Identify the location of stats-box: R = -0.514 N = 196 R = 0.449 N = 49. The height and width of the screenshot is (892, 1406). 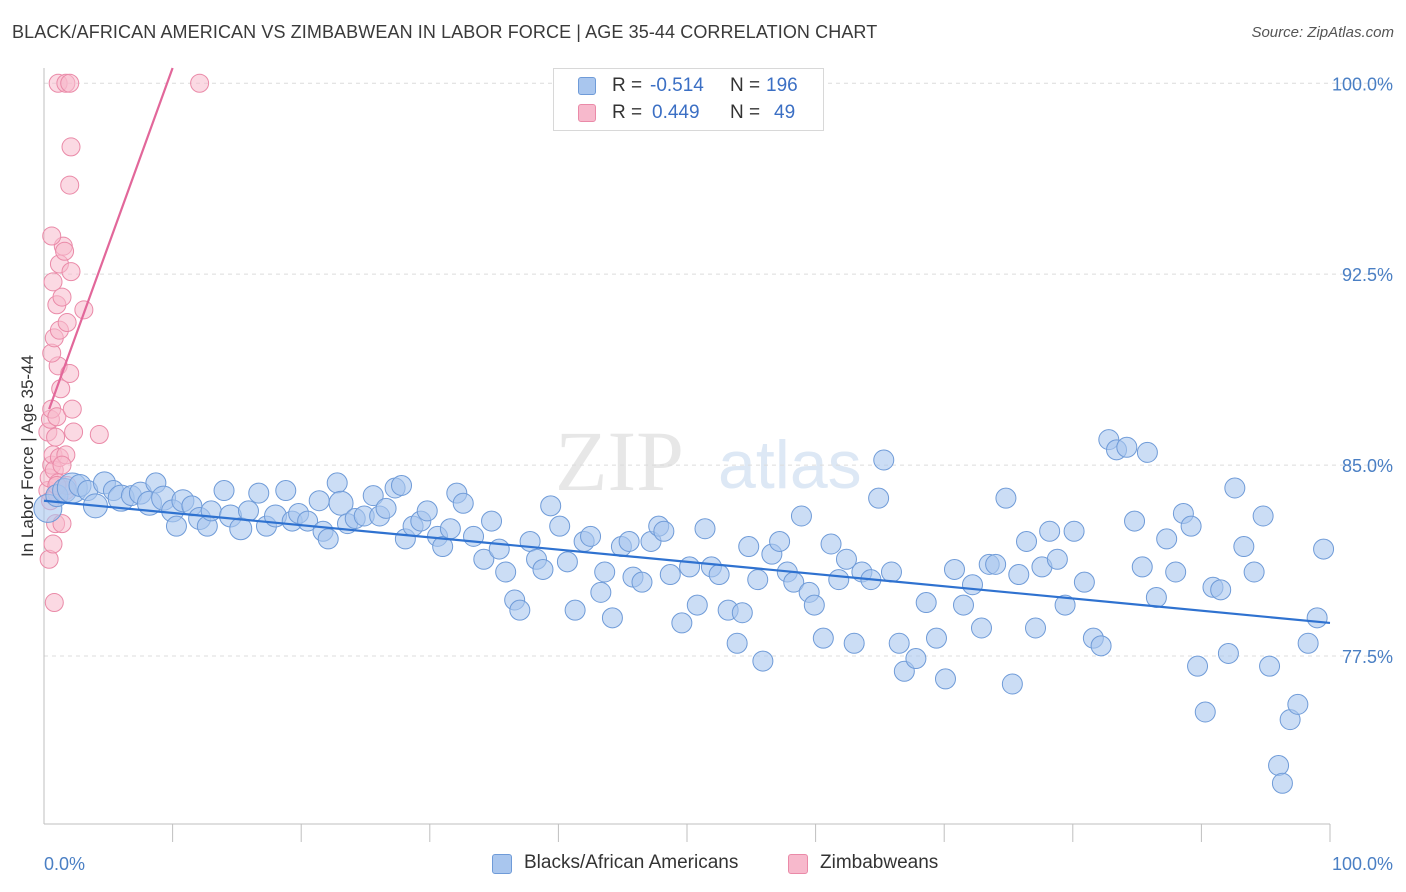
(688, 99).